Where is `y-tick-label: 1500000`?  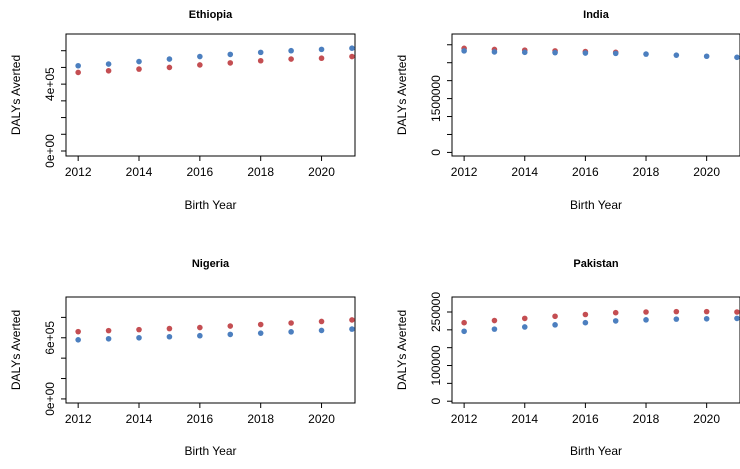 y-tick-label: 1500000 is located at coordinates (436, 98).